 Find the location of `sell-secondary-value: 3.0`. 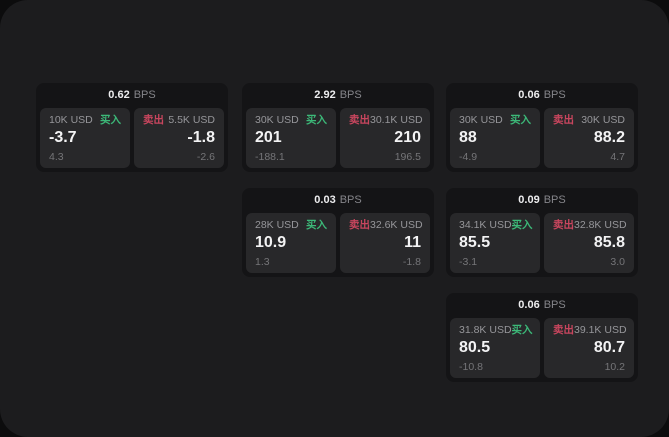

sell-secondary-value: 3.0 is located at coordinates (617, 261).